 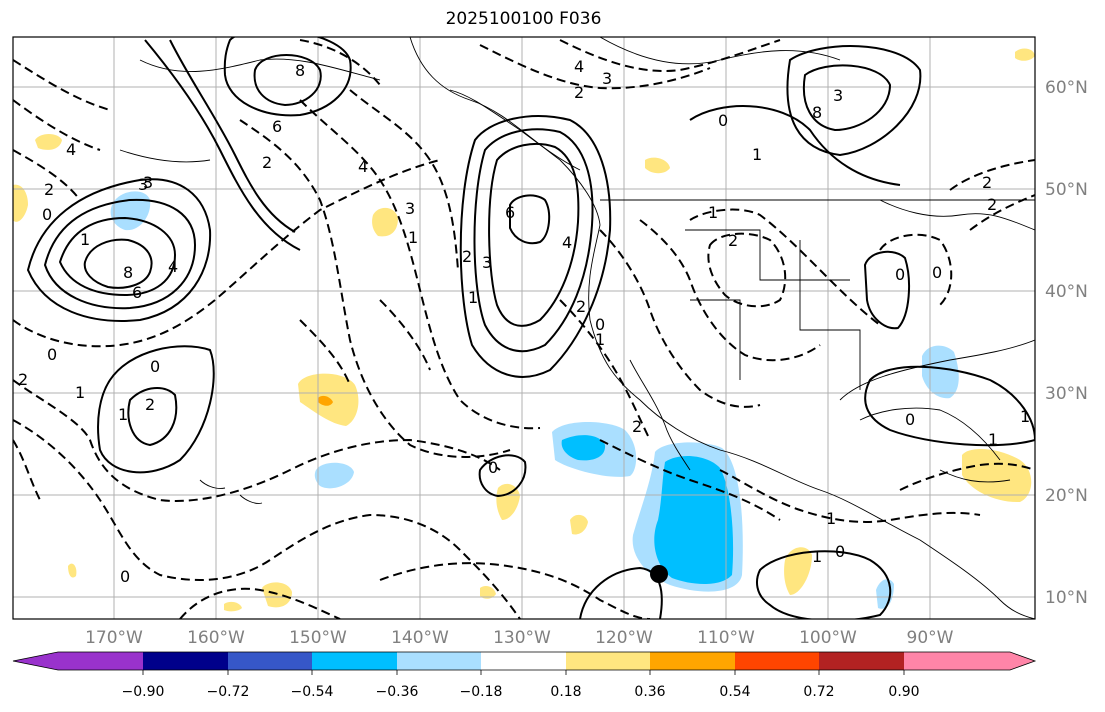 I want to click on lat-label: 40°N, so click(x=1066, y=292).